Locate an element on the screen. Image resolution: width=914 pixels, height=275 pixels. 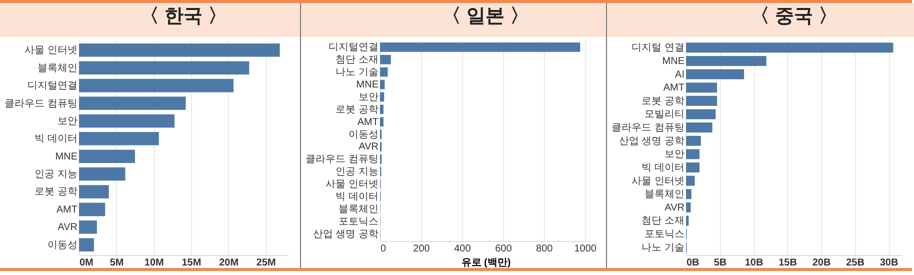
x-tick-label: 25B is located at coordinates (855, 263).